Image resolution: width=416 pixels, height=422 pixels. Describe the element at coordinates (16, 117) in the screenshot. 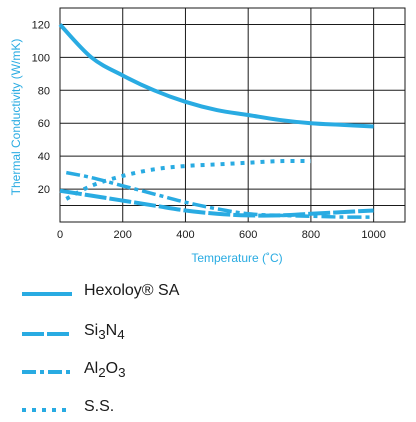

I see `y-axis-label: Thermal Conductivity (W/mK)` at that location.